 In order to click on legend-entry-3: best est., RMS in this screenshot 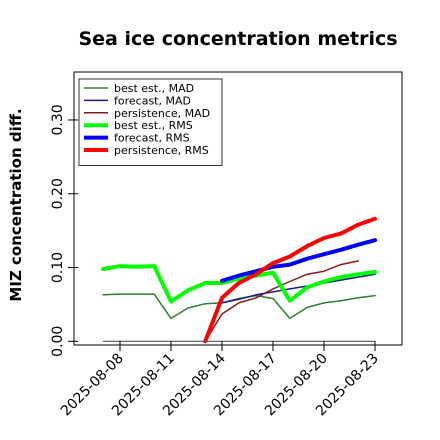, I will do `click(153, 125)`.